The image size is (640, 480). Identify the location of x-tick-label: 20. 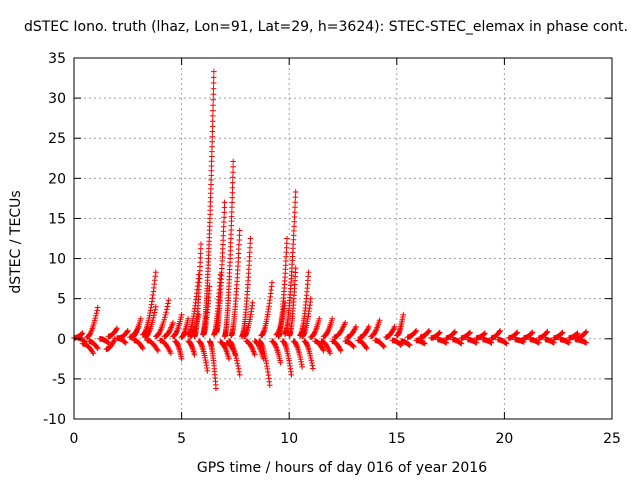
(504, 439).